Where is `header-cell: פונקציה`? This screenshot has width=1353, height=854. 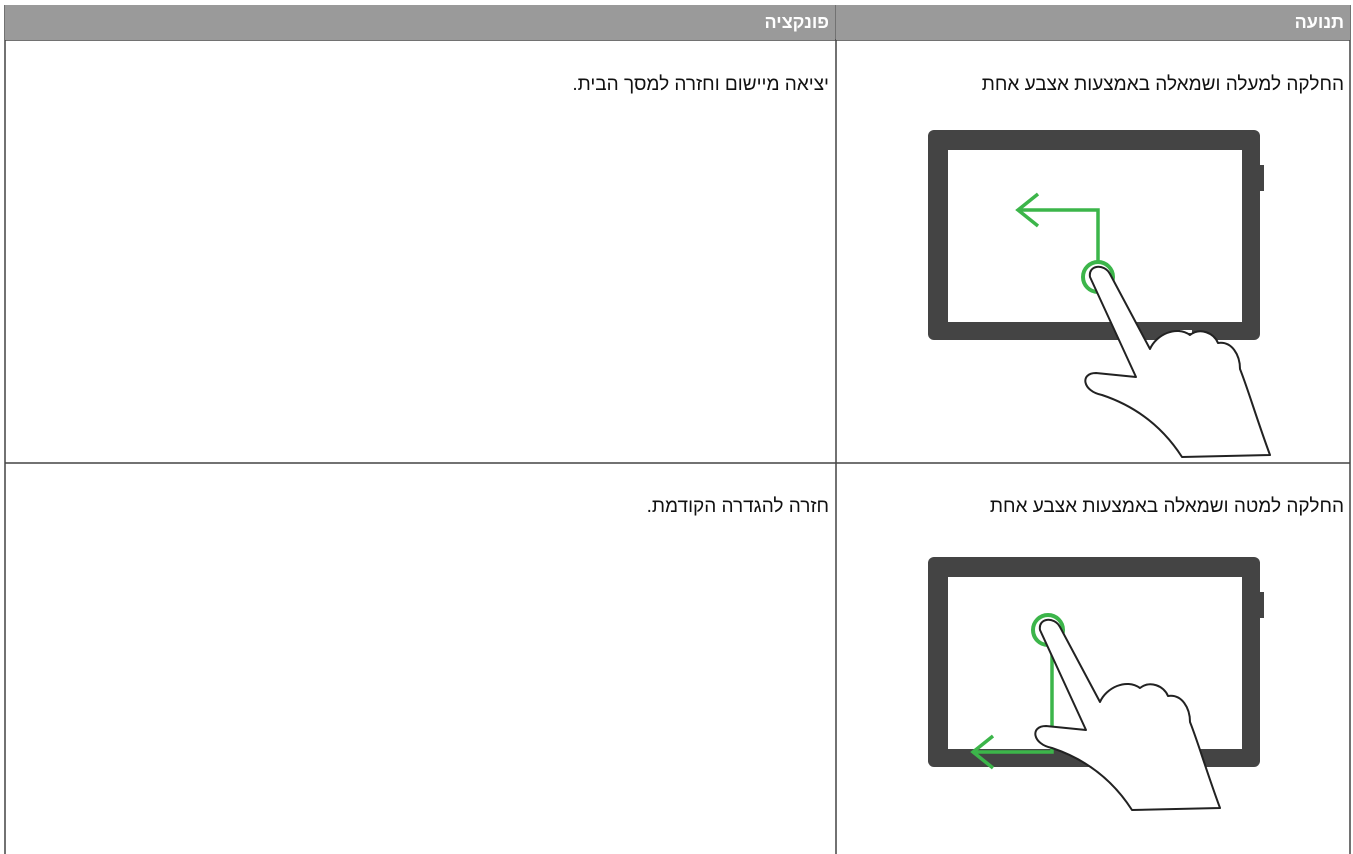
header-cell: פונקציה is located at coordinates (420, 22).